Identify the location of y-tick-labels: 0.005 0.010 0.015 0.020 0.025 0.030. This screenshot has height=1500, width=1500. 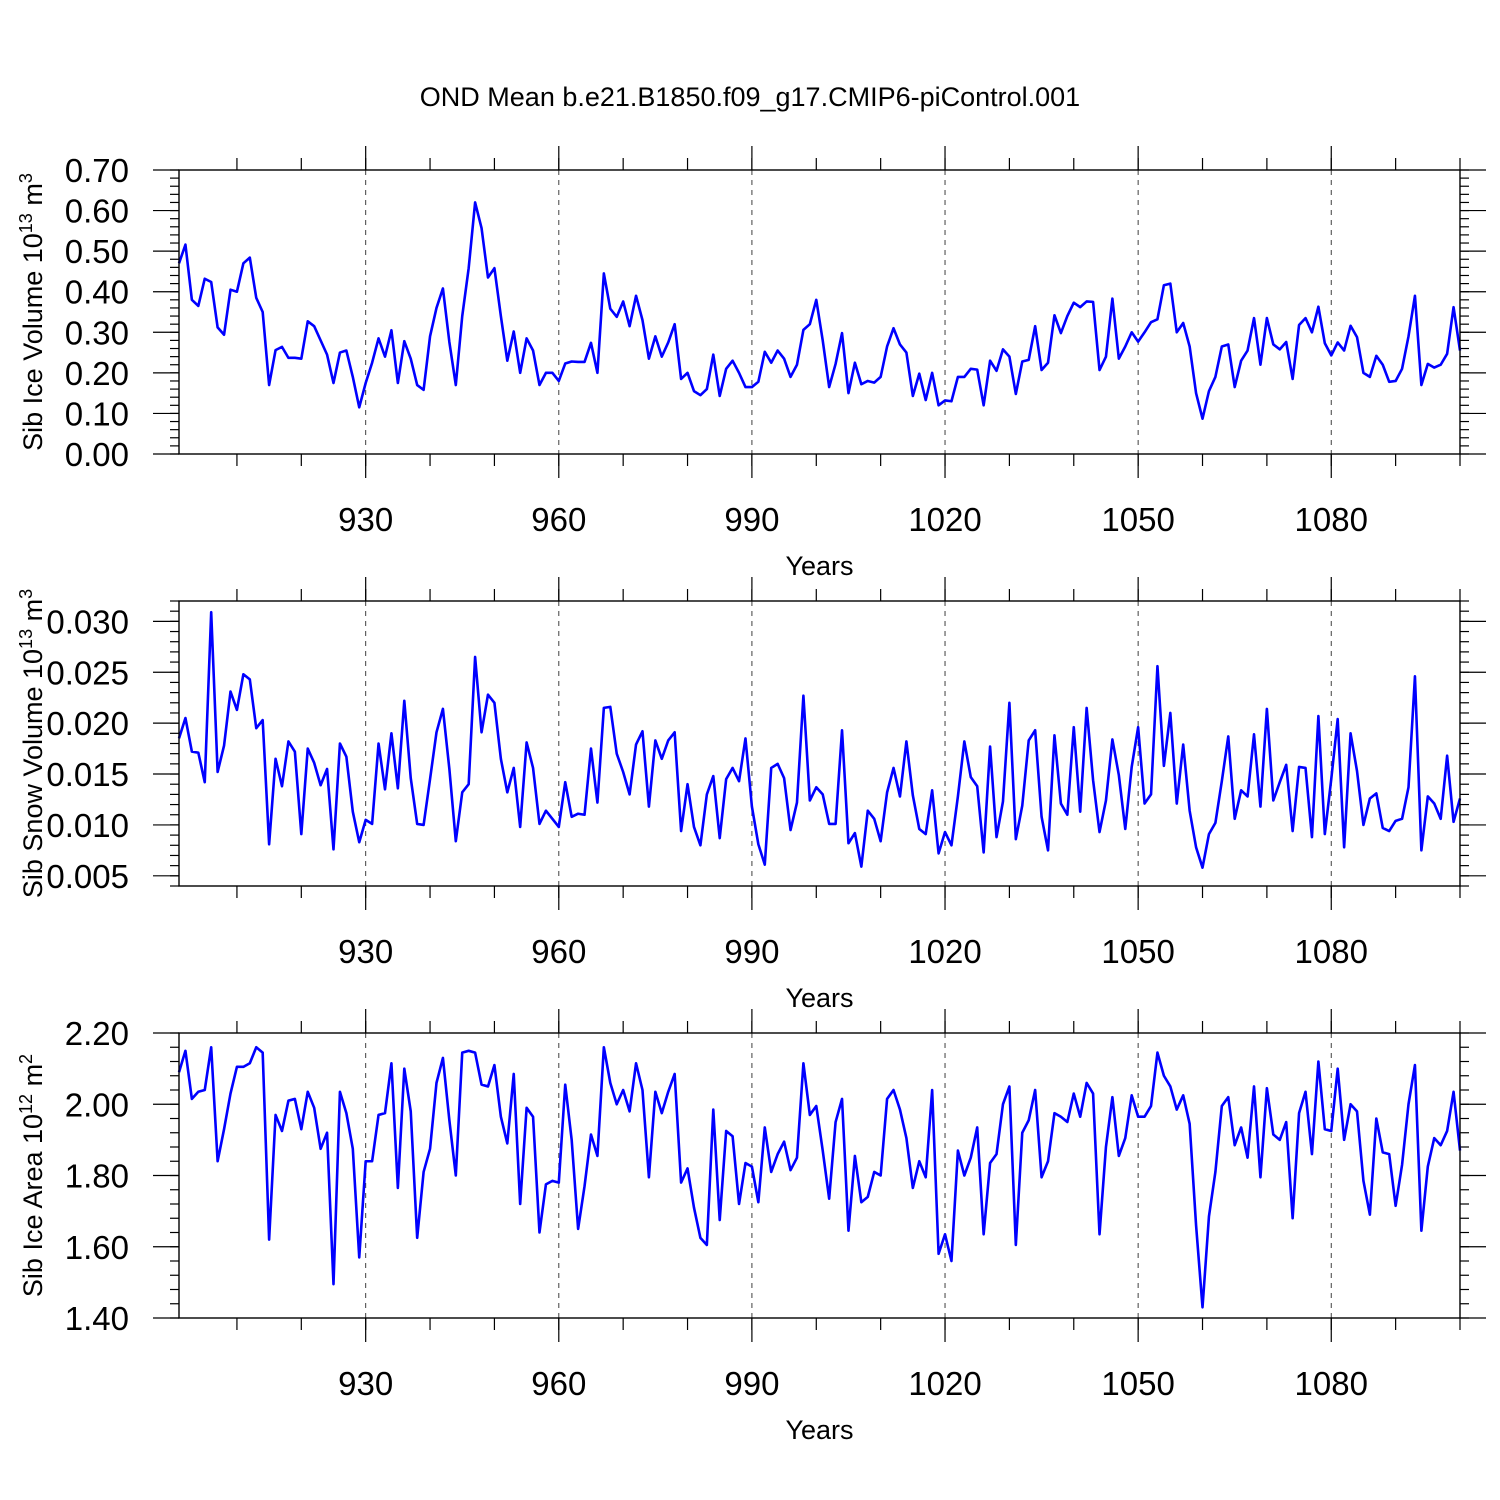
(87, 748).